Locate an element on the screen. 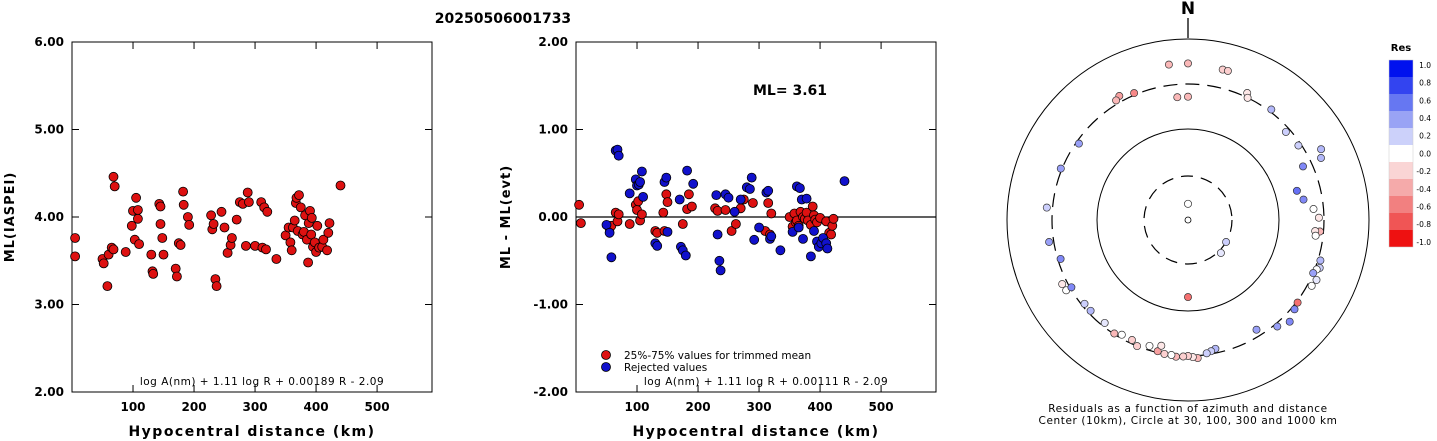  x-tick-label: 300 is located at coordinates (759, 407).